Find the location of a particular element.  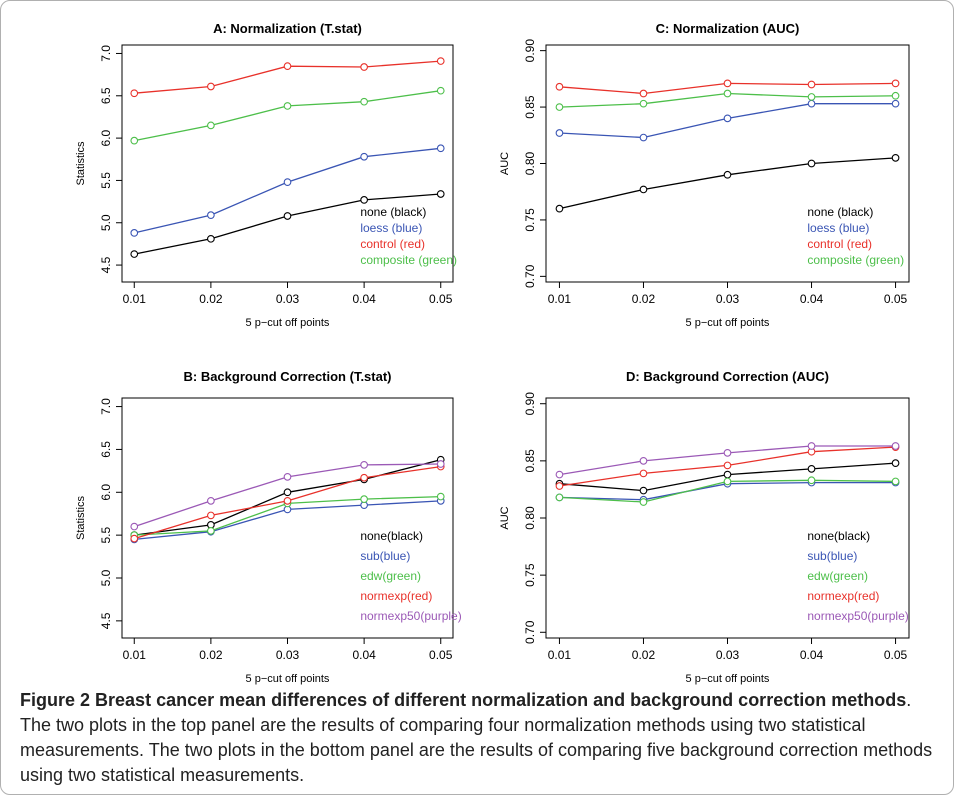

series-edw-green is located at coordinates (727, 491).